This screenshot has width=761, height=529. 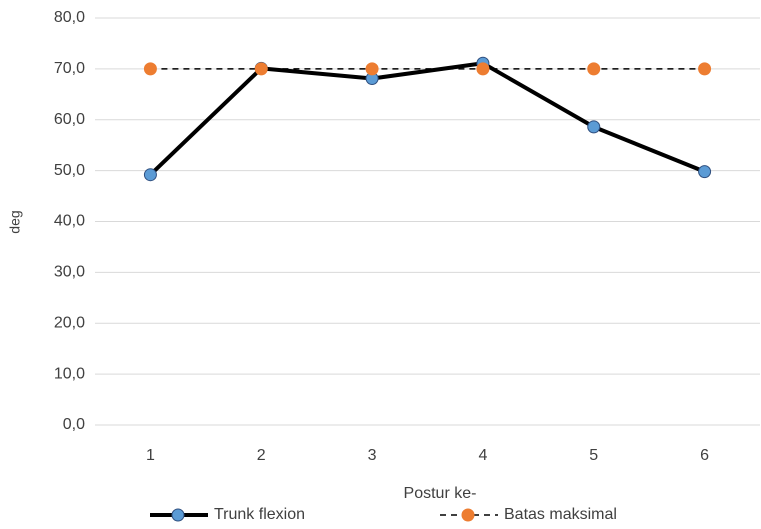 I want to click on y-tick-label: 80,0, so click(x=69, y=17).